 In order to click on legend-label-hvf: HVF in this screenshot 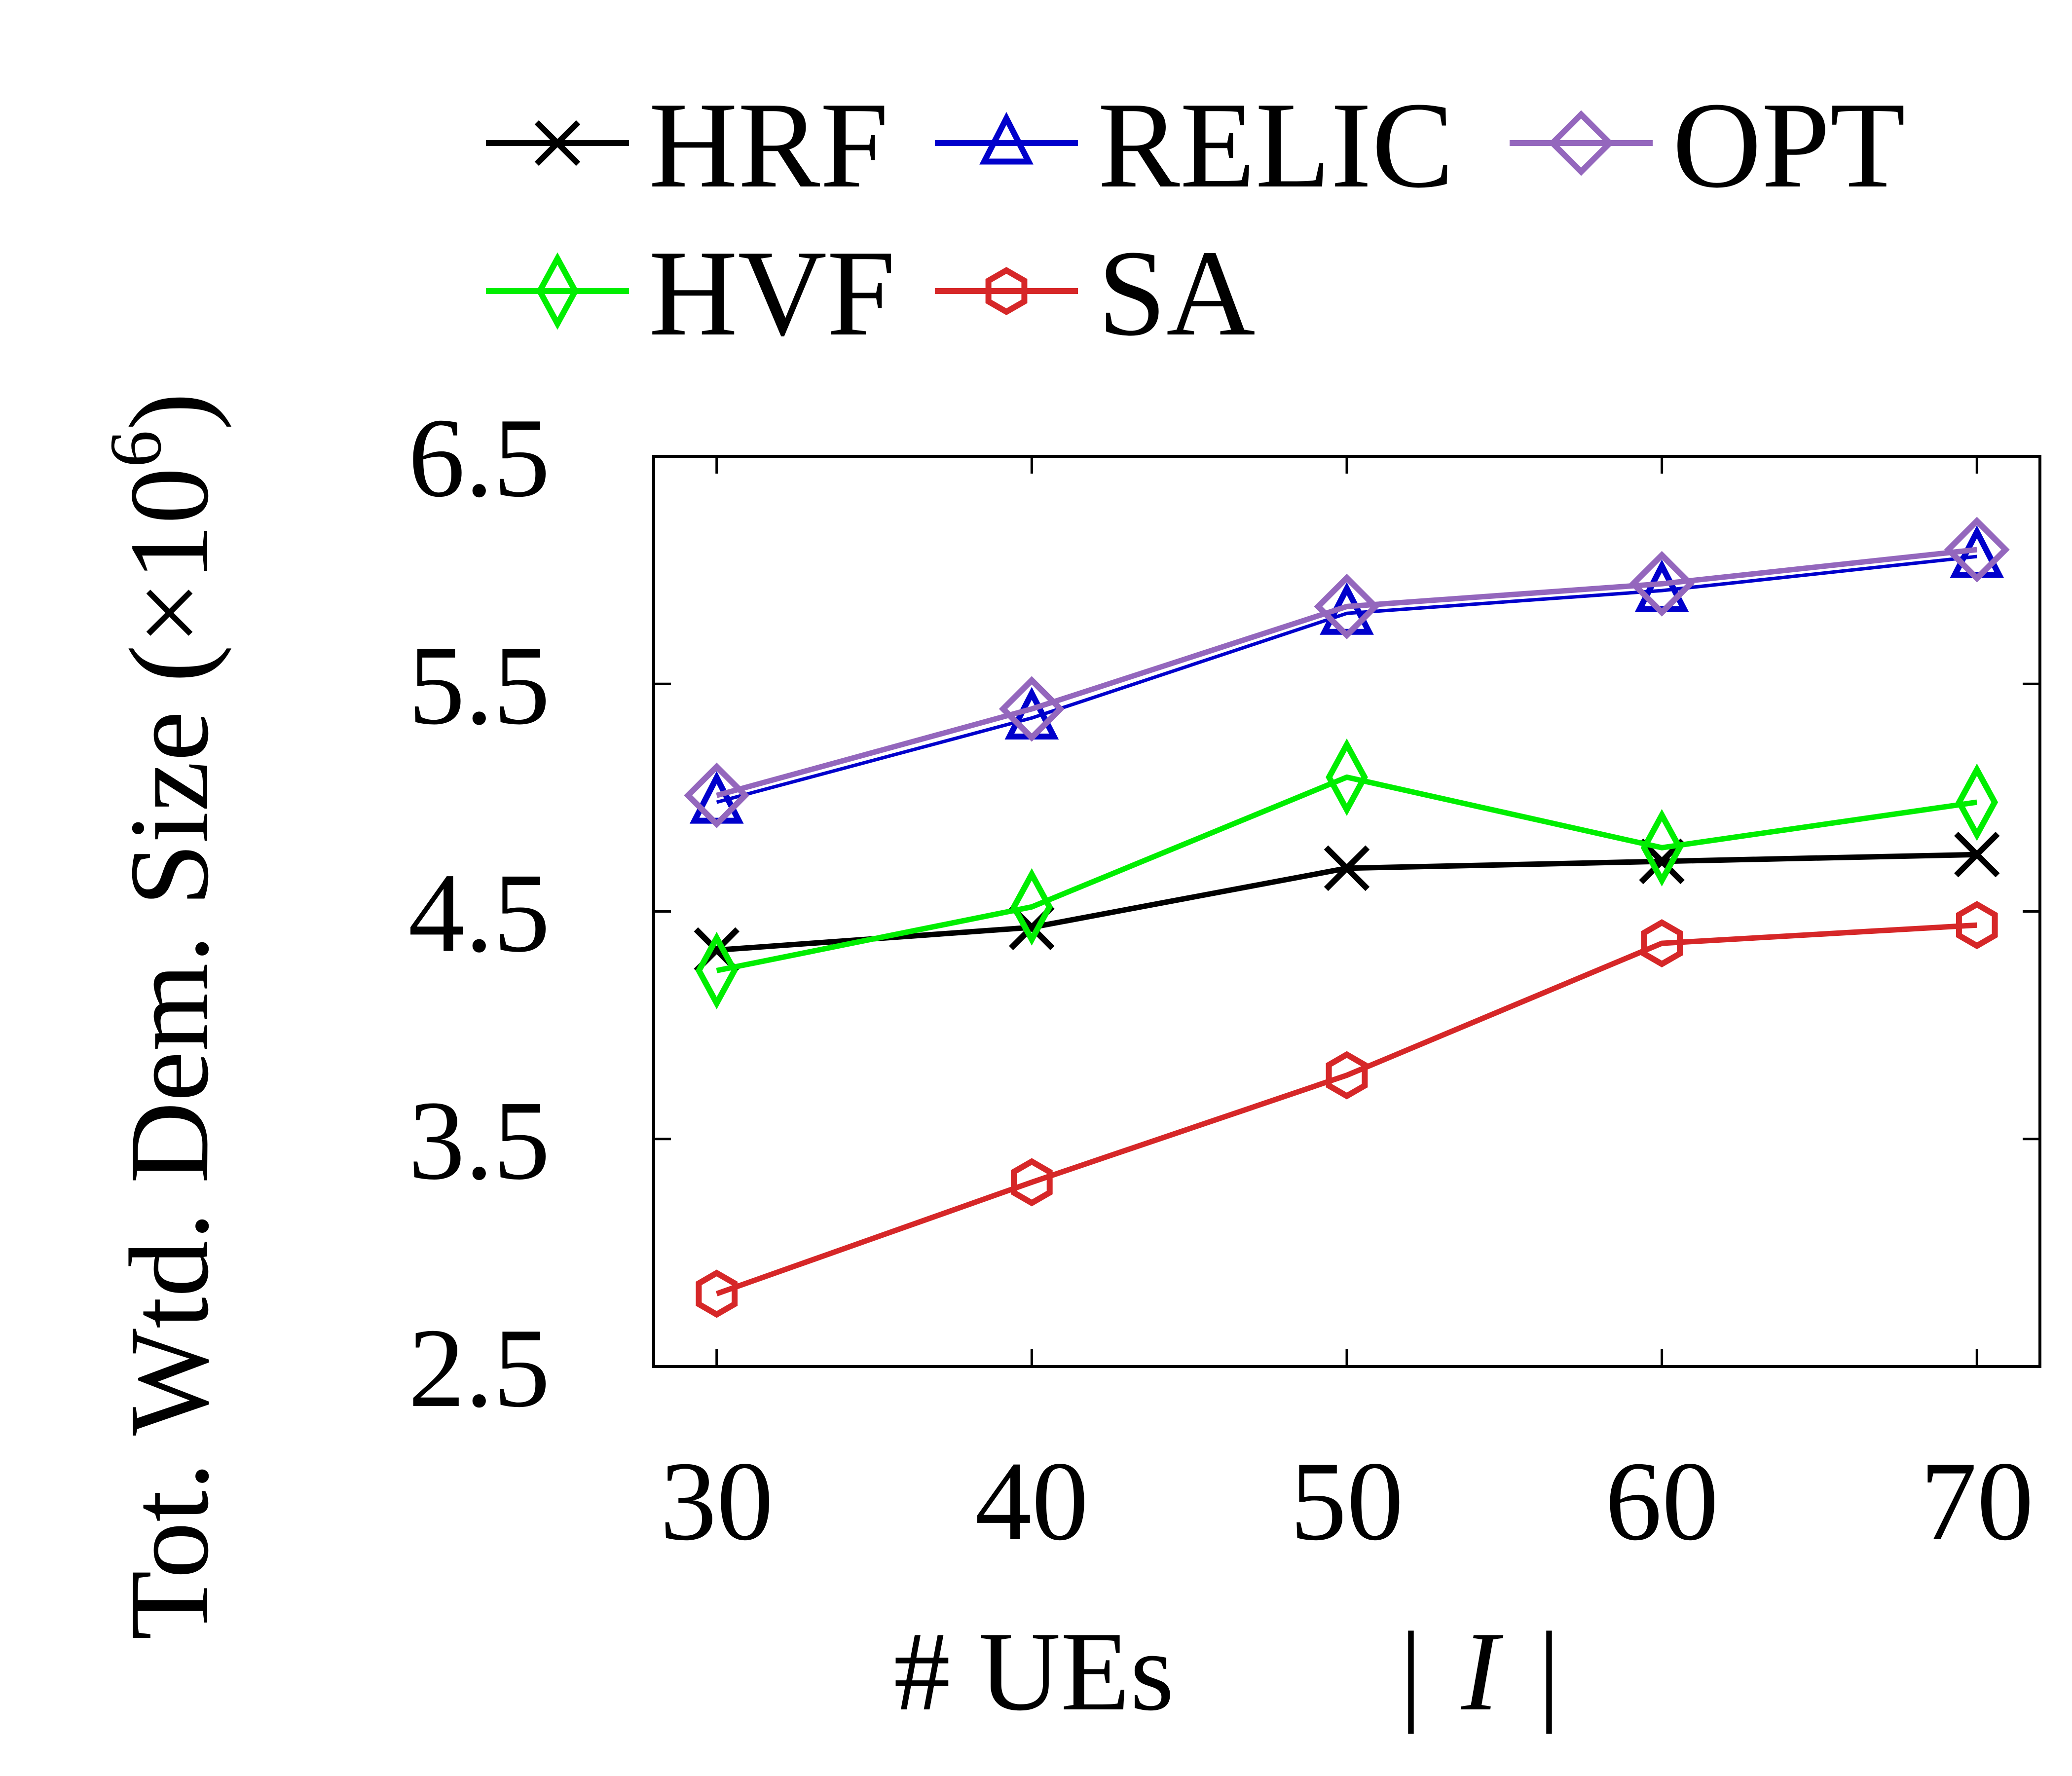, I will do `click(772, 294)`.